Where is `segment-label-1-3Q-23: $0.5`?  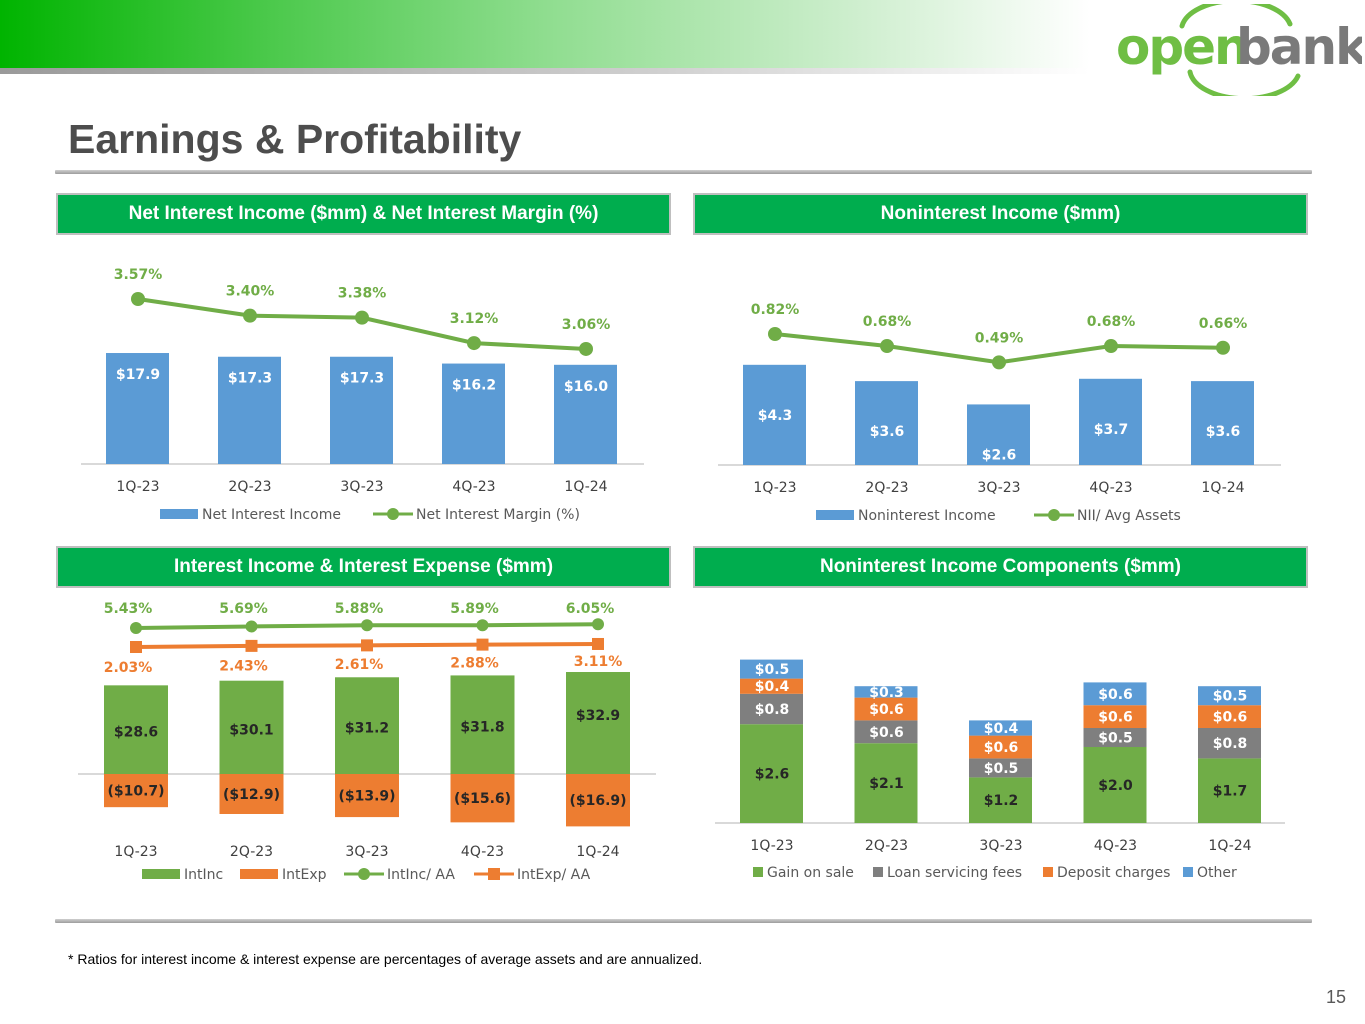
segment-label-1-3Q-23: $0.5 is located at coordinates (1001, 769).